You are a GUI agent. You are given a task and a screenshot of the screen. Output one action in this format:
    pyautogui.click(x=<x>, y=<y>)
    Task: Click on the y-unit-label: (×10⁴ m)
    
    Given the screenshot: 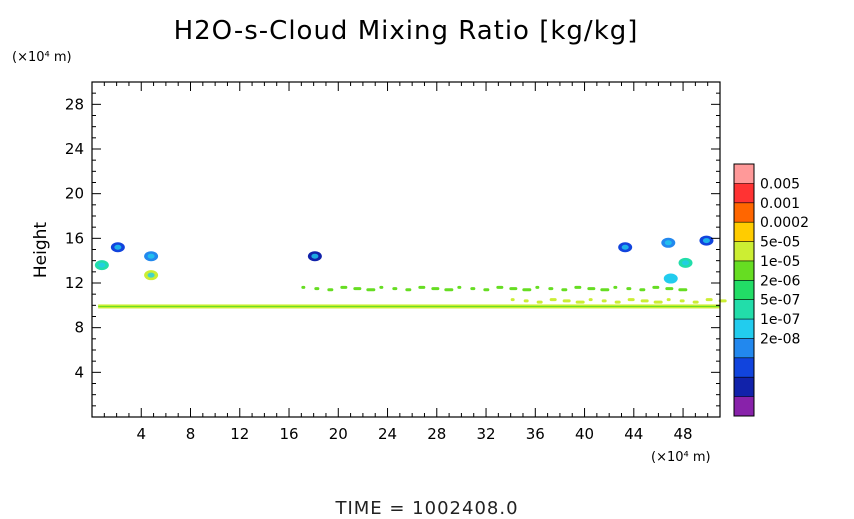 What is the action you would take?
    pyautogui.click(x=42, y=57)
    